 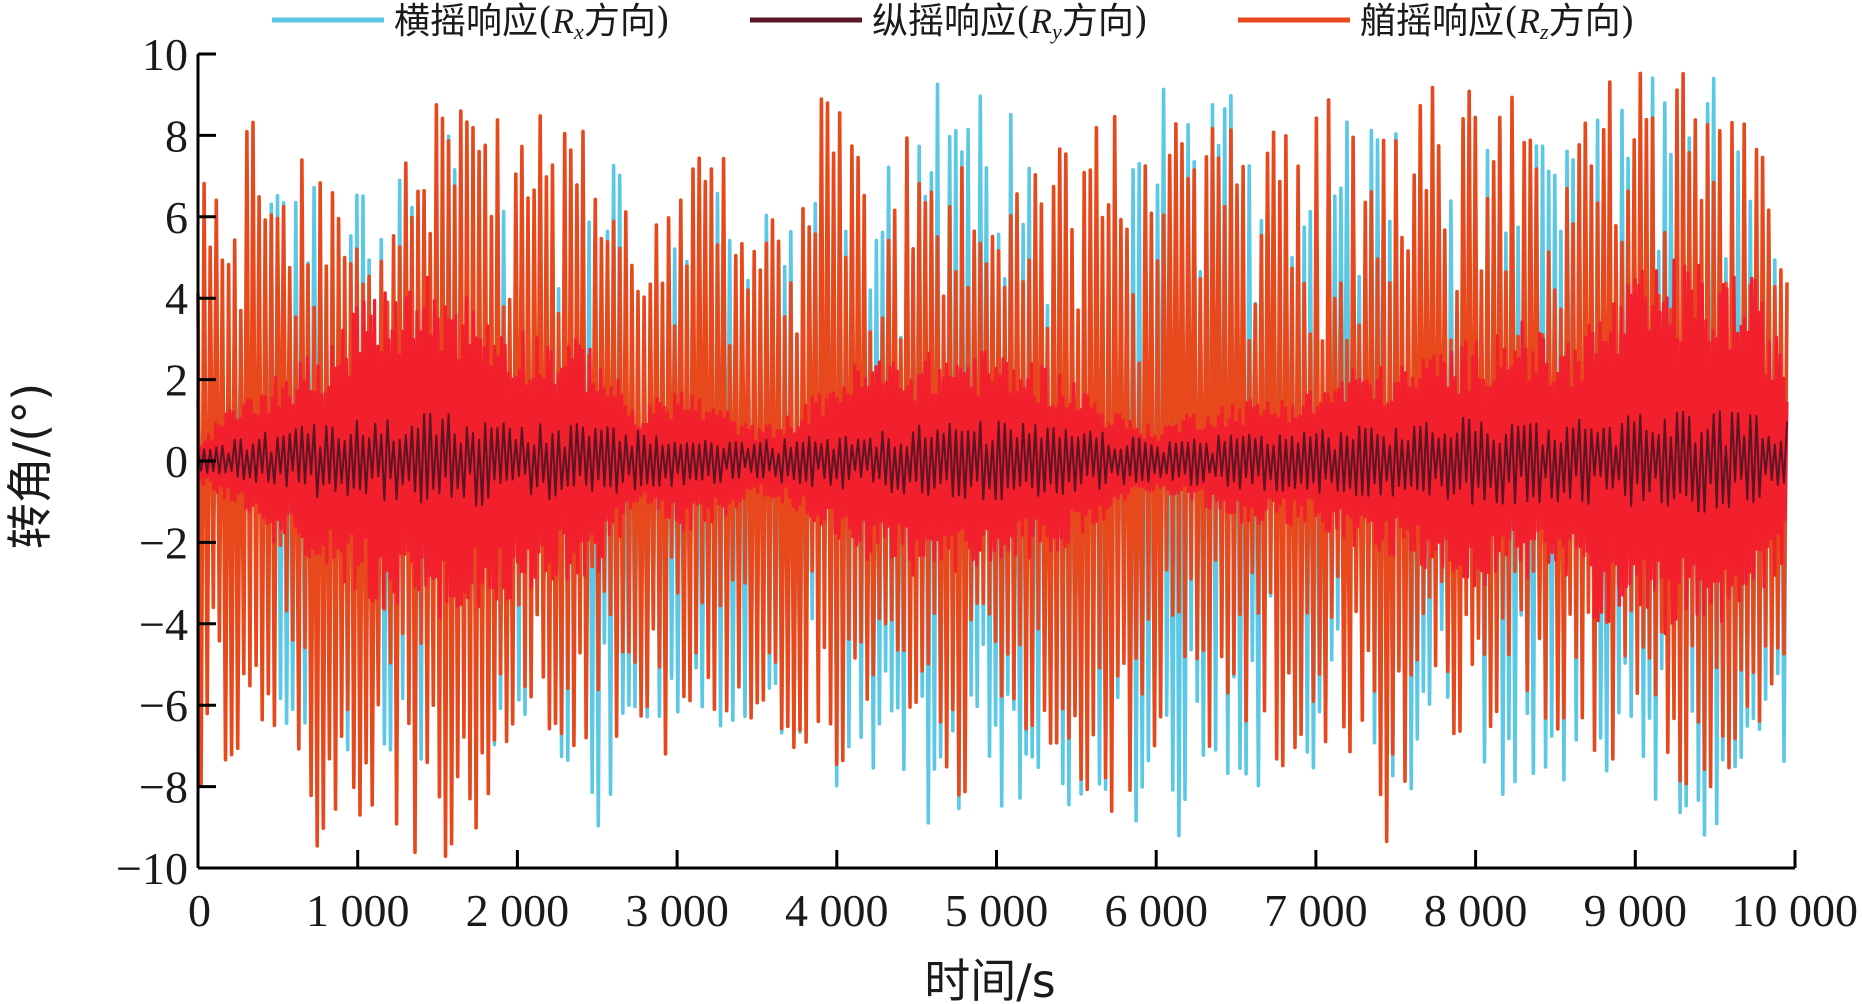 I want to click on x-tick-label: 10 000, so click(x=1795, y=910).